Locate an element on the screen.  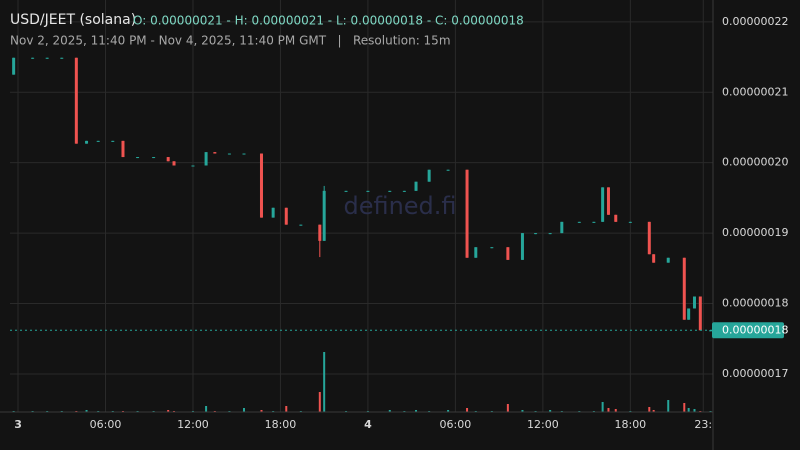
y-tick-label: 0.00000017 is located at coordinates (755, 373).